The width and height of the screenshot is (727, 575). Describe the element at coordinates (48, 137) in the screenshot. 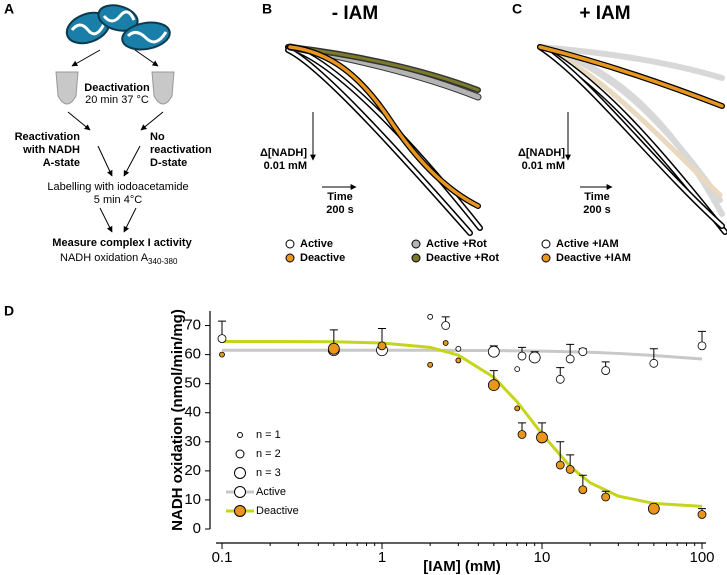

I see `branch-label: Reactivation` at that location.